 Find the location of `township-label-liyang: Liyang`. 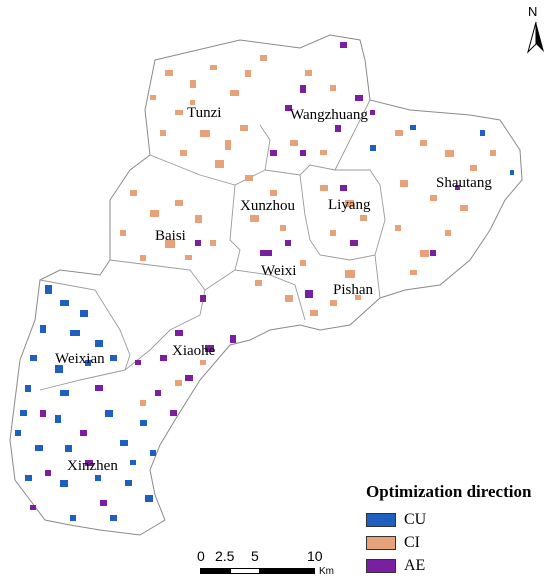

township-label-liyang: Liyang is located at coordinates (349, 205).